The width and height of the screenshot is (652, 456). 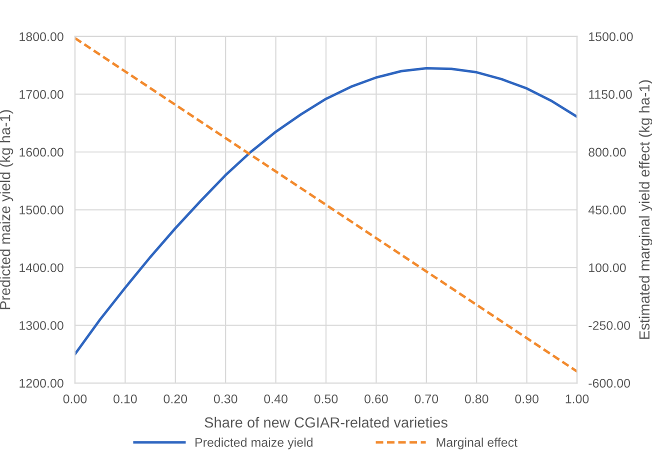 What do you see at coordinates (607, 267) in the screenshot?
I see `y2-tick-label: 100.00` at bounding box center [607, 267].